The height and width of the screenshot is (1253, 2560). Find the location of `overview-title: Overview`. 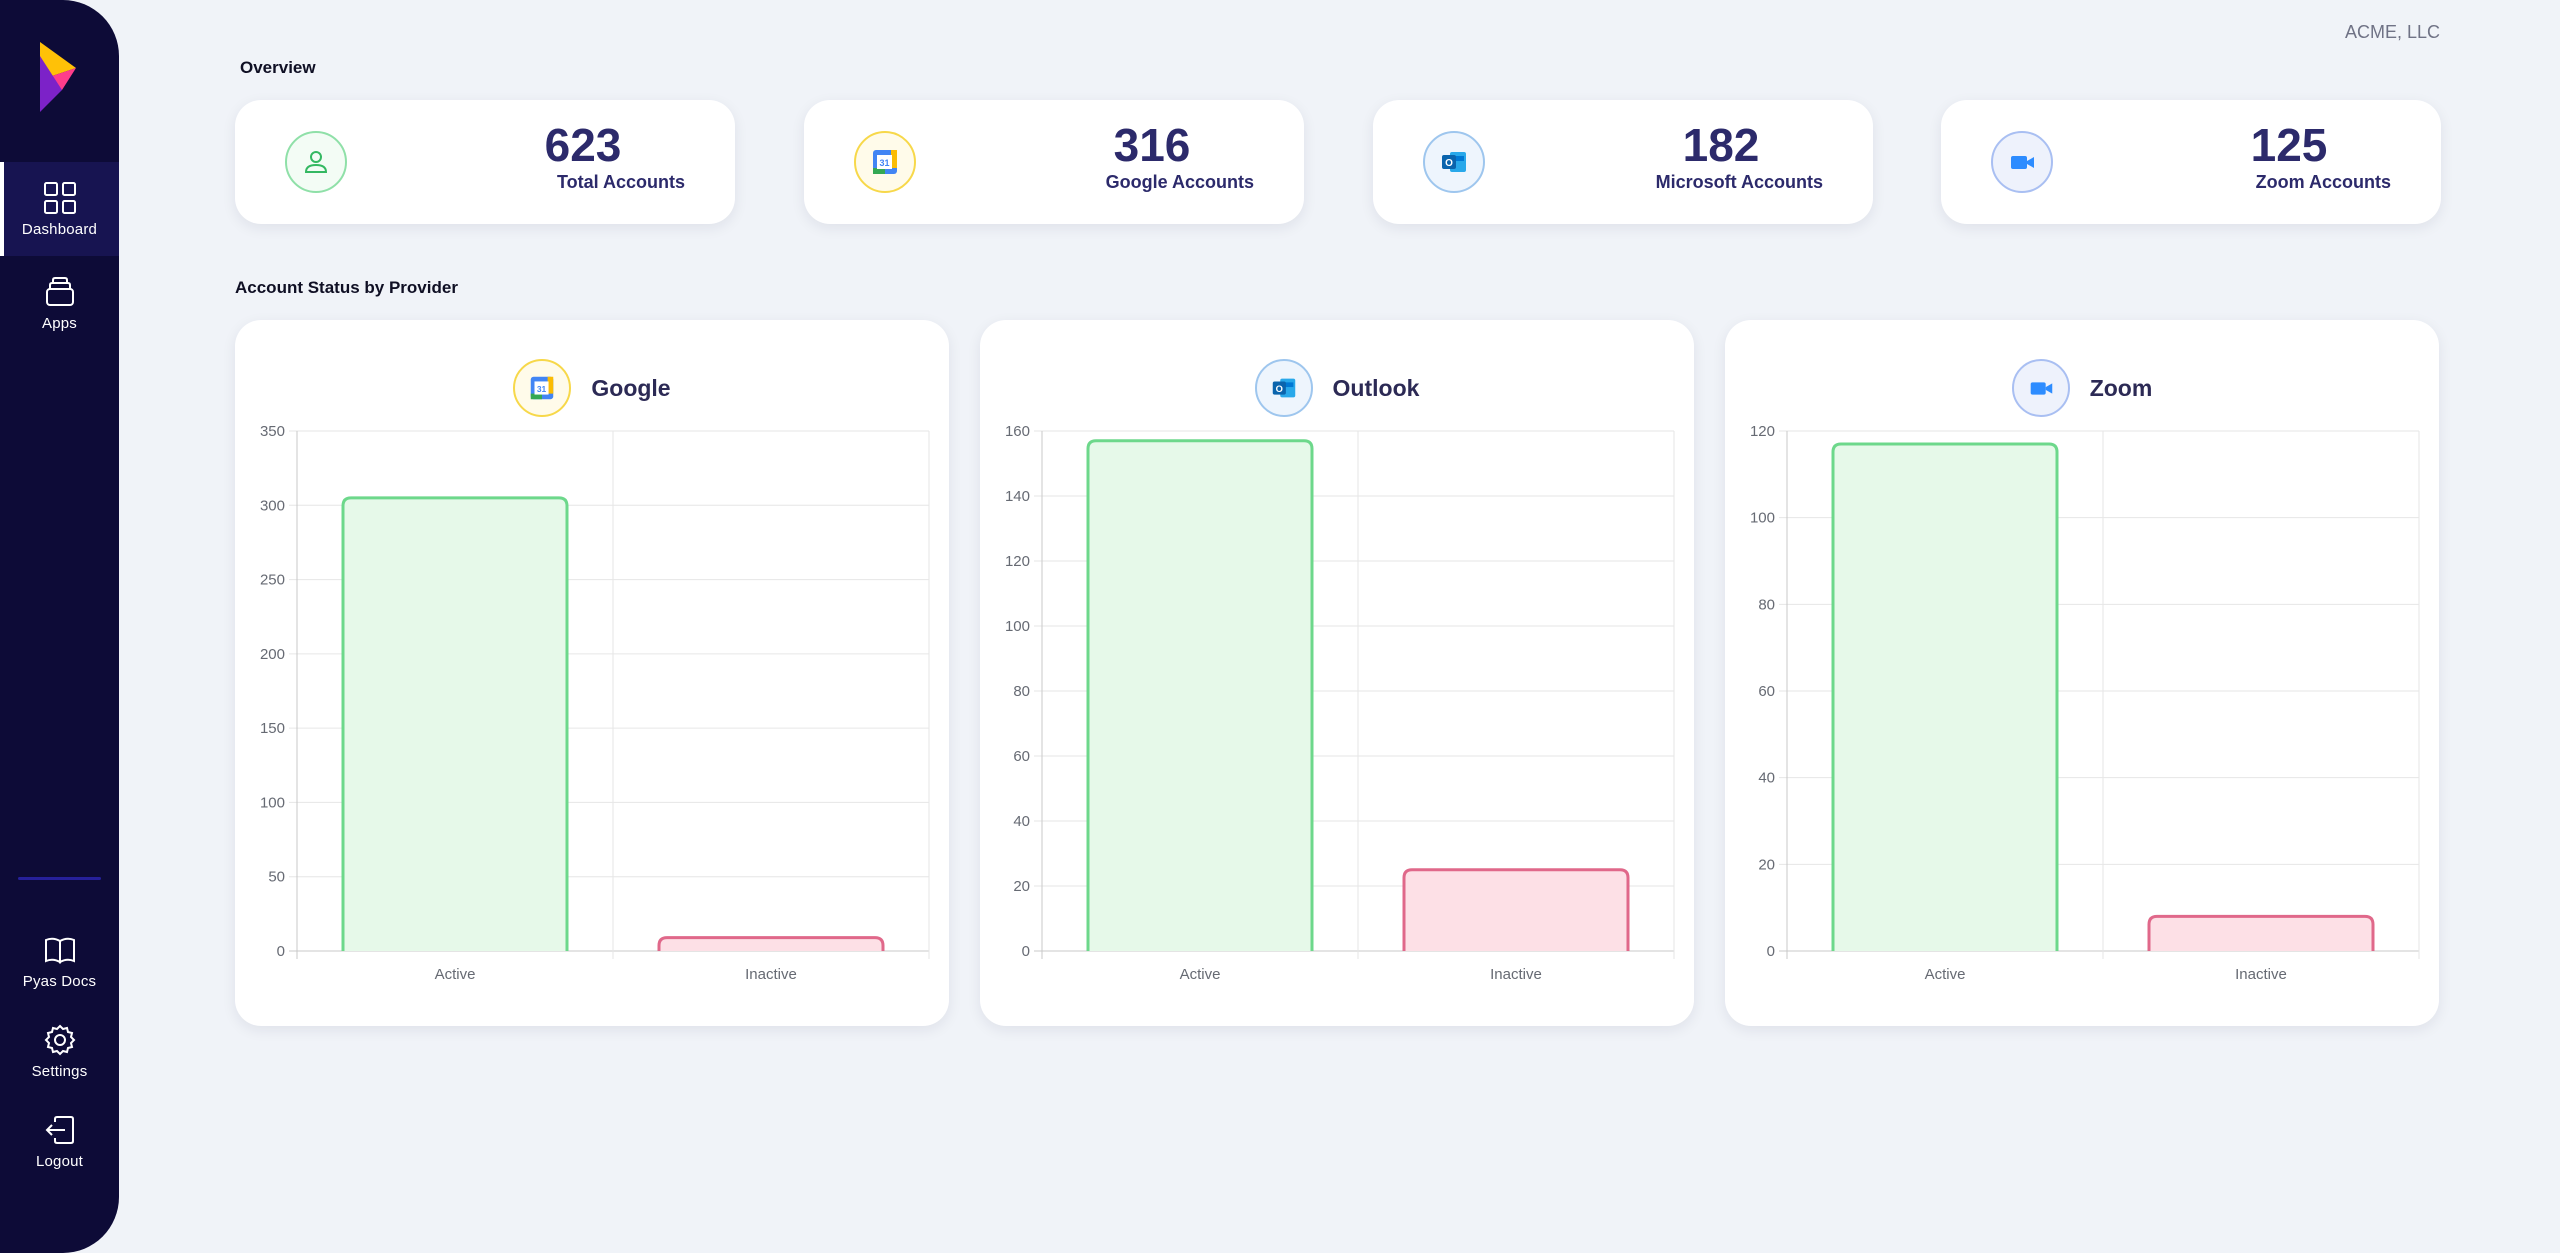

overview-title: Overview is located at coordinates (278, 67).